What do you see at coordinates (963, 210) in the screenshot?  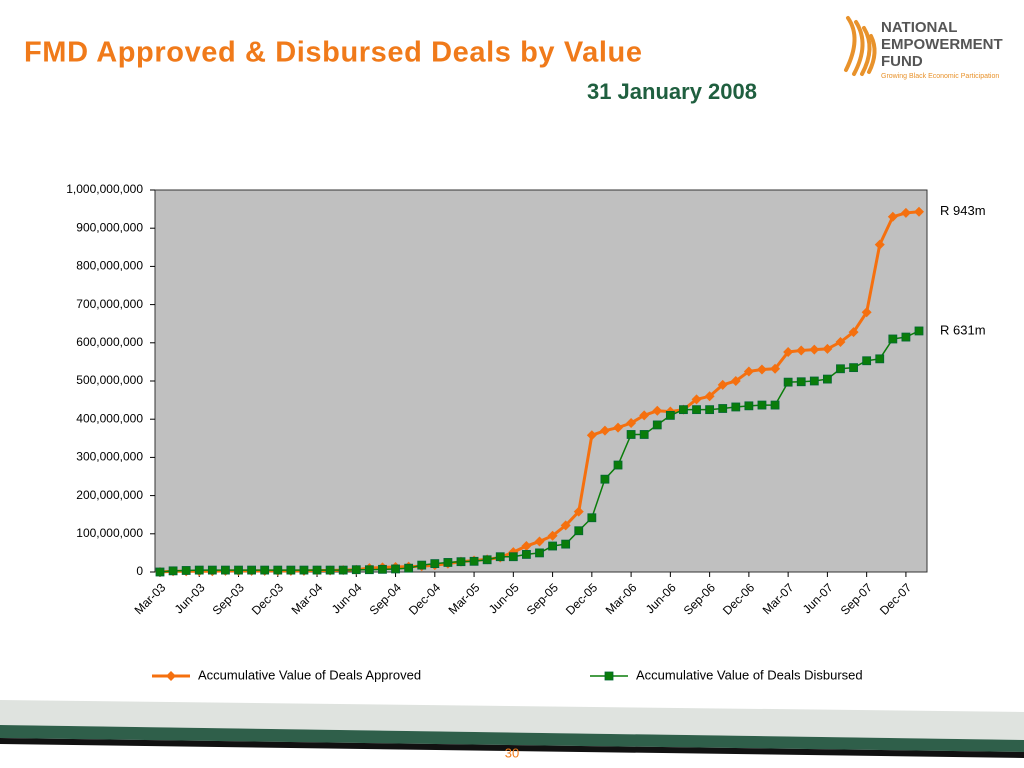 I see `end-label: R 943m` at bounding box center [963, 210].